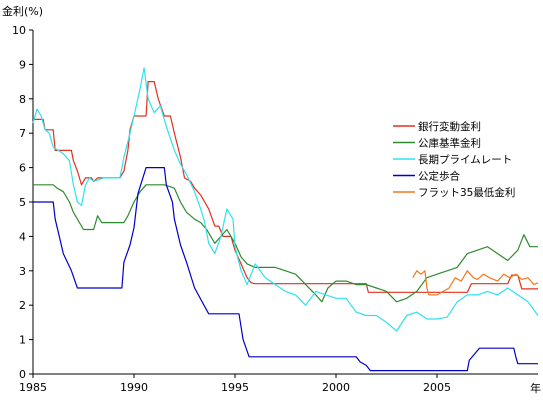 Image resolution: width=543 pixels, height=400 pixels. I want to click on y-tick-label: 9, so click(22, 64).